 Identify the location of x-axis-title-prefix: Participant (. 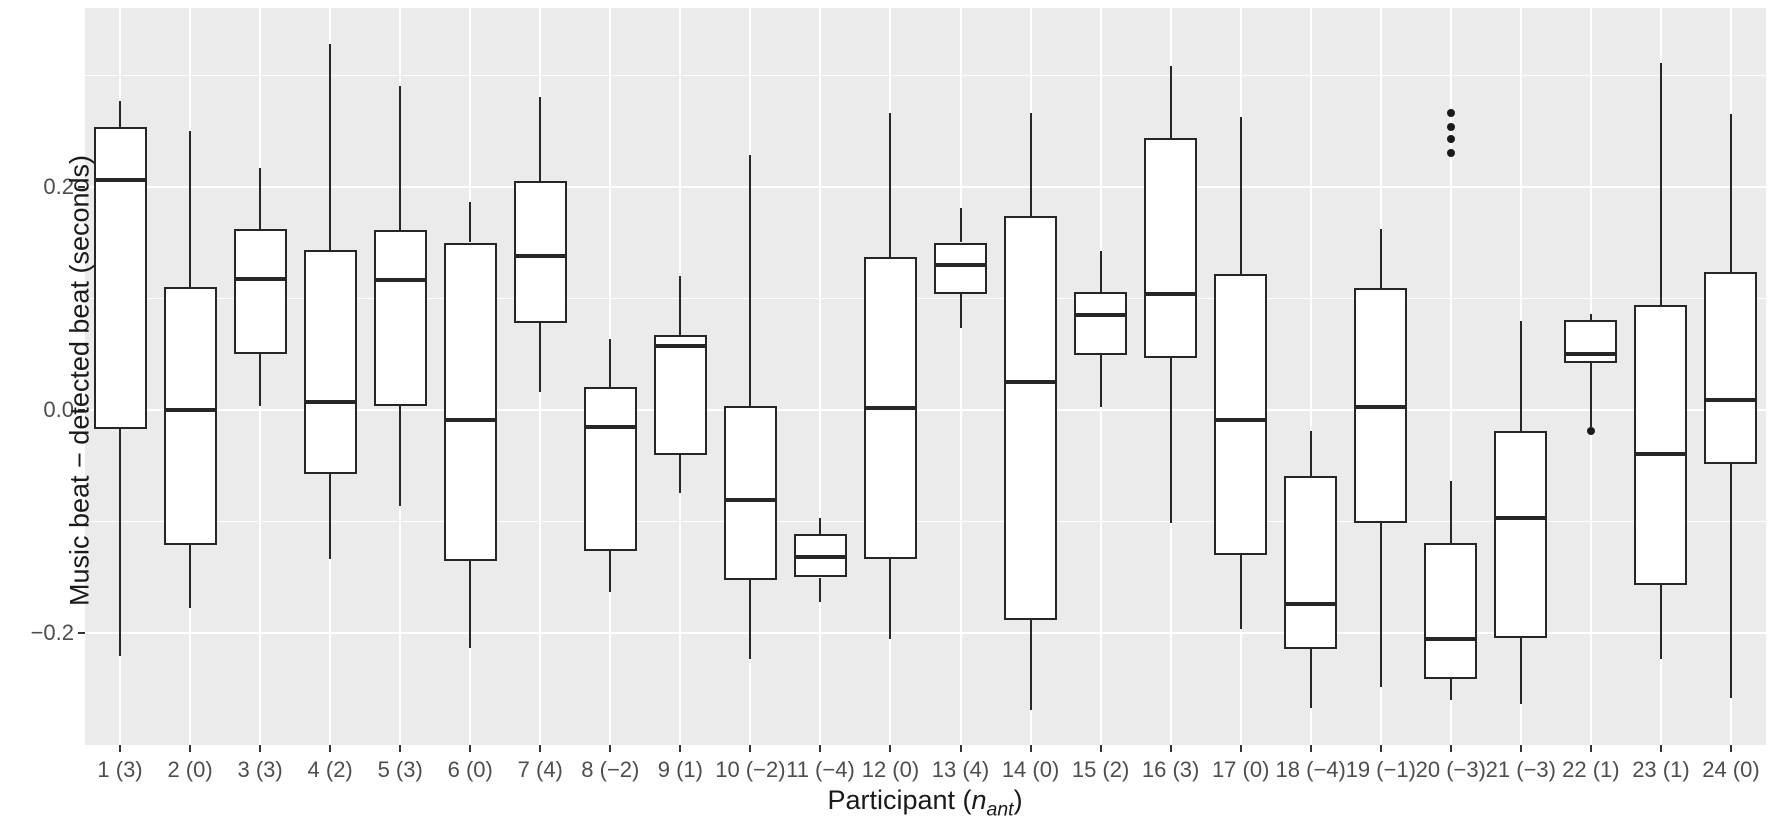
(899, 800).